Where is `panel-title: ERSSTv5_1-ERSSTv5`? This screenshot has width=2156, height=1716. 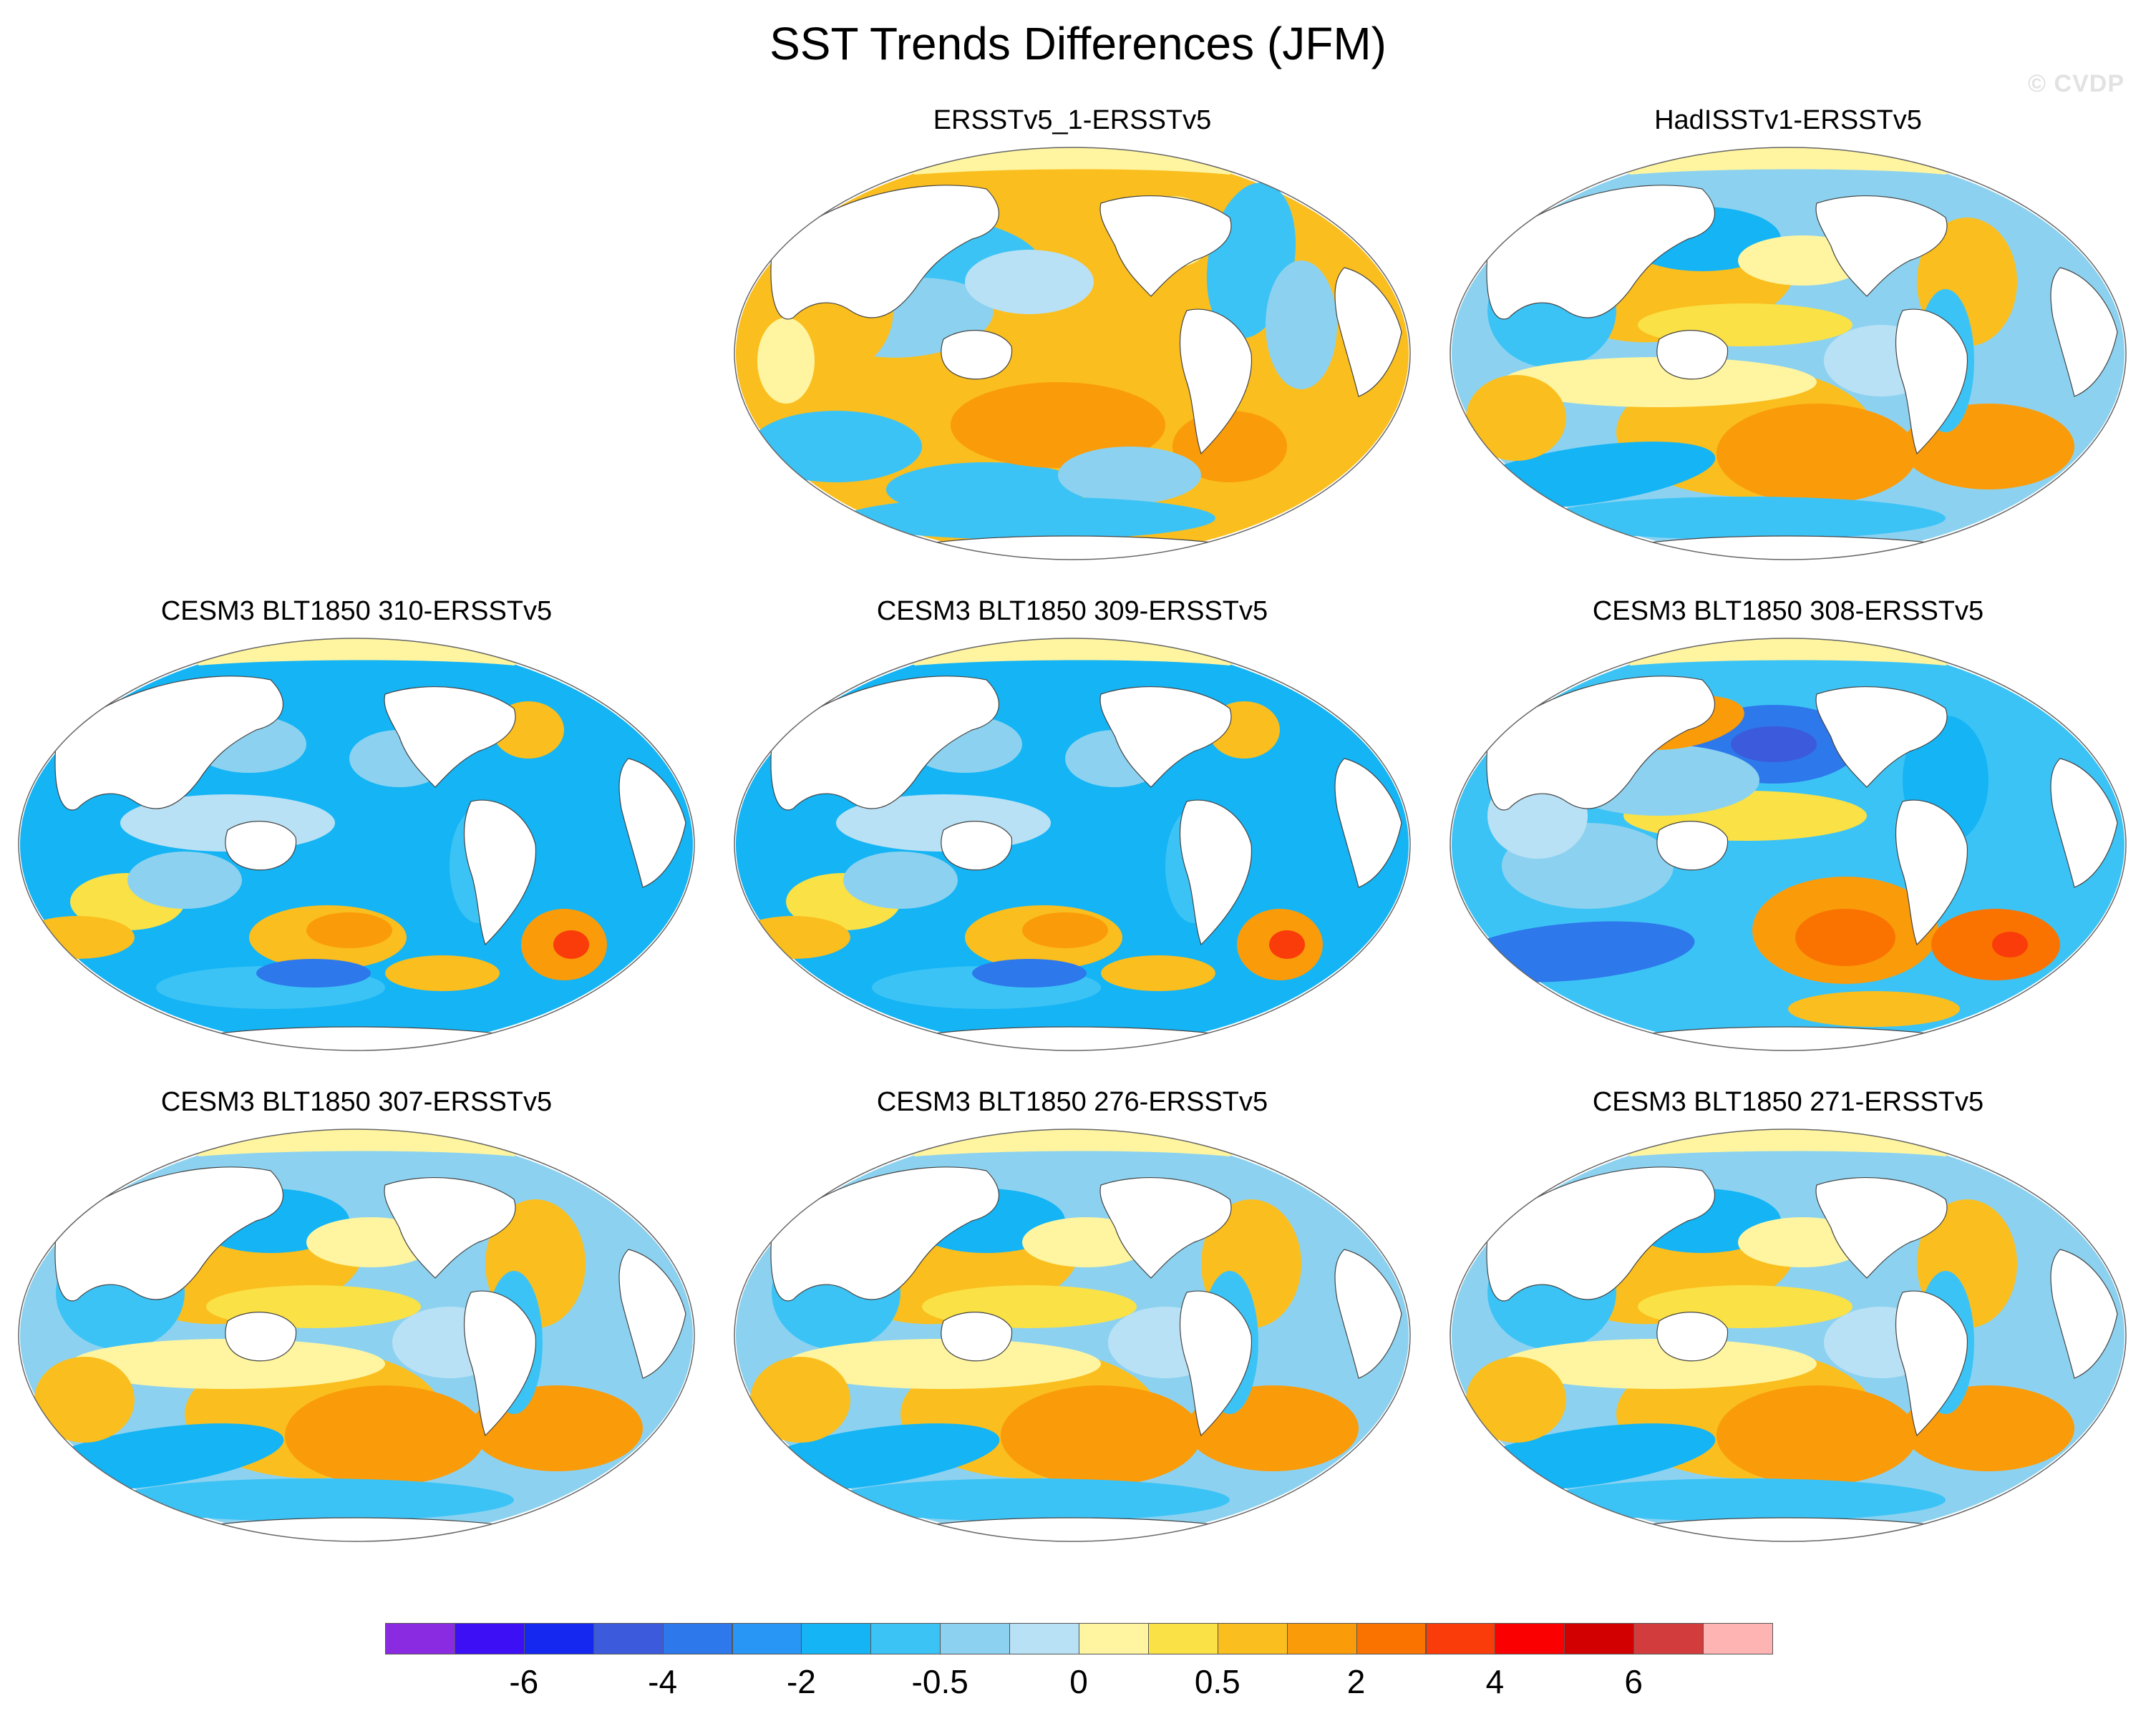
panel-title: ERSSTv5_1-ERSSTv5 is located at coordinates (1072, 120).